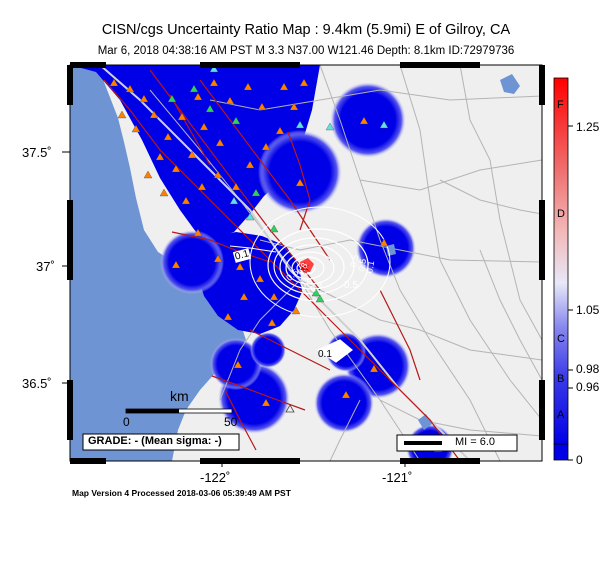 This screenshot has width=612, height=587. Describe the element at coordinates (588, 310) in the screenshot. I see `colorbar-value-1-05: 1.05` at that location.